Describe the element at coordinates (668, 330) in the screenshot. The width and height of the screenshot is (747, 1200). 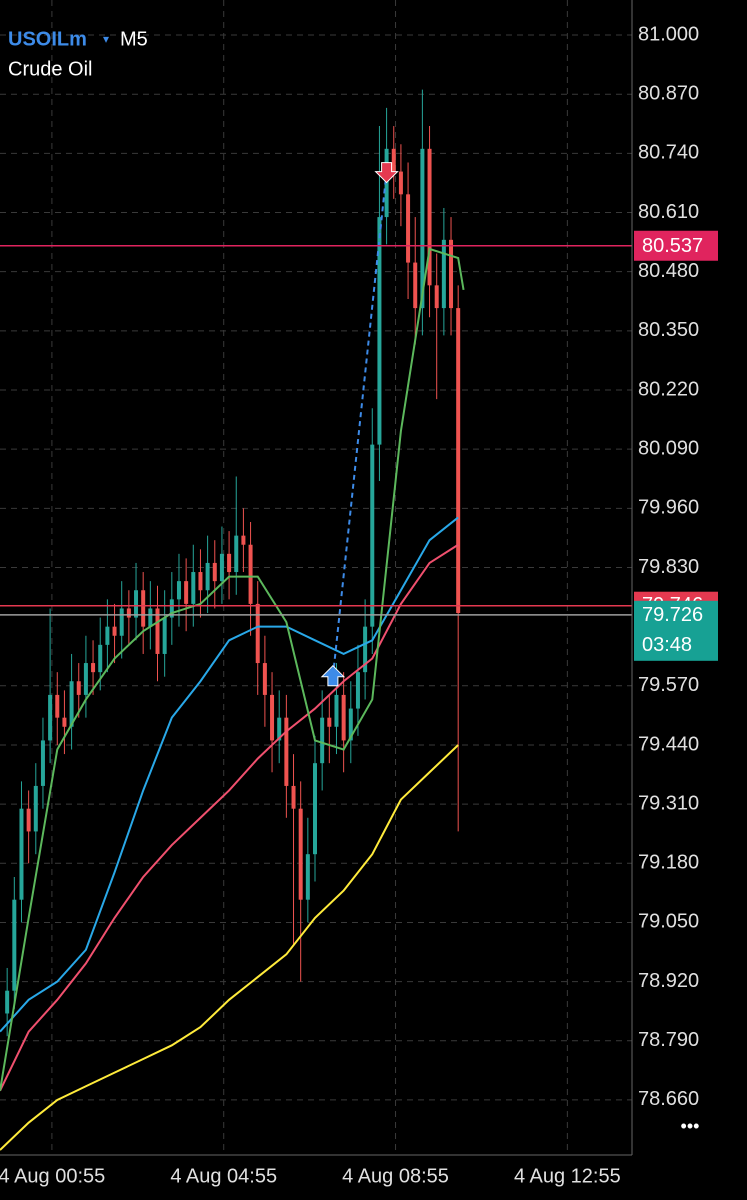
I see `y-tick-label: 80.350` at that location.